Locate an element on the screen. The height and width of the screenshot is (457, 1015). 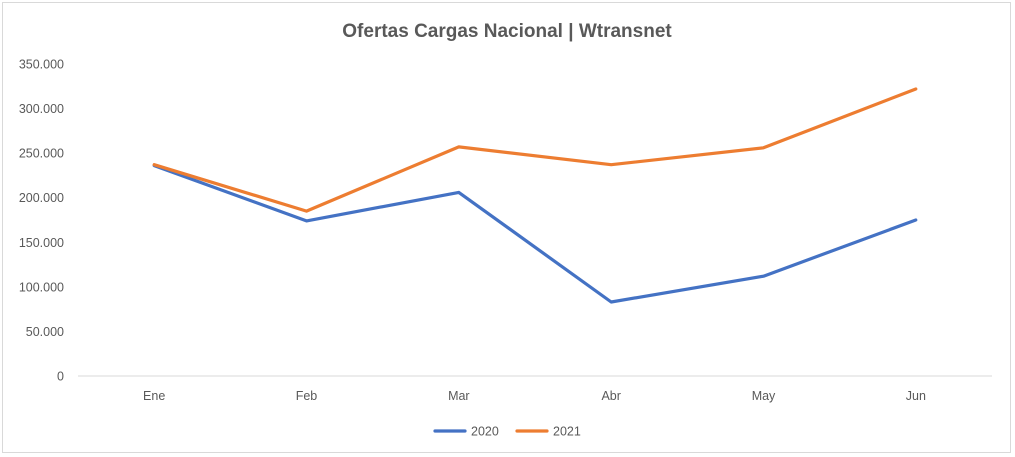
legend-label: 2020 is located at coordinates (485, 432).